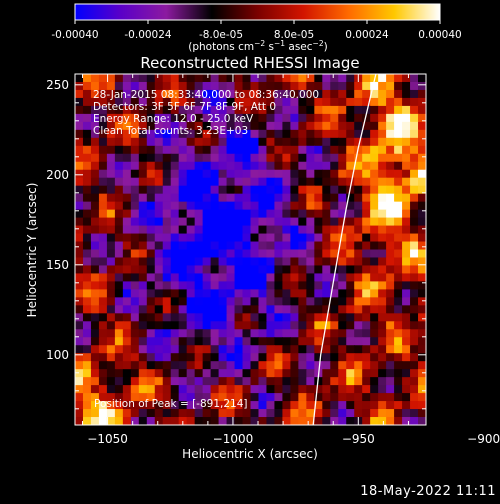 This screenshot has width=500, height=504. What do you see at coordinates (249, 63) in the screenshot?
I see `chart-title: Reconstructed RHESSI Image` at bounding box center [249, 63].